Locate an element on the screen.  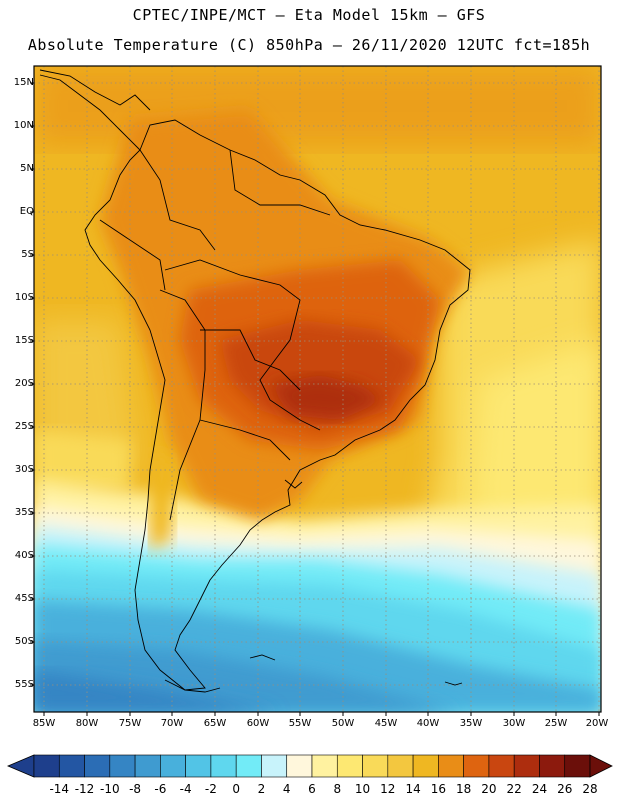
colorbar-label: 18 is located at coordinates (463, 789).